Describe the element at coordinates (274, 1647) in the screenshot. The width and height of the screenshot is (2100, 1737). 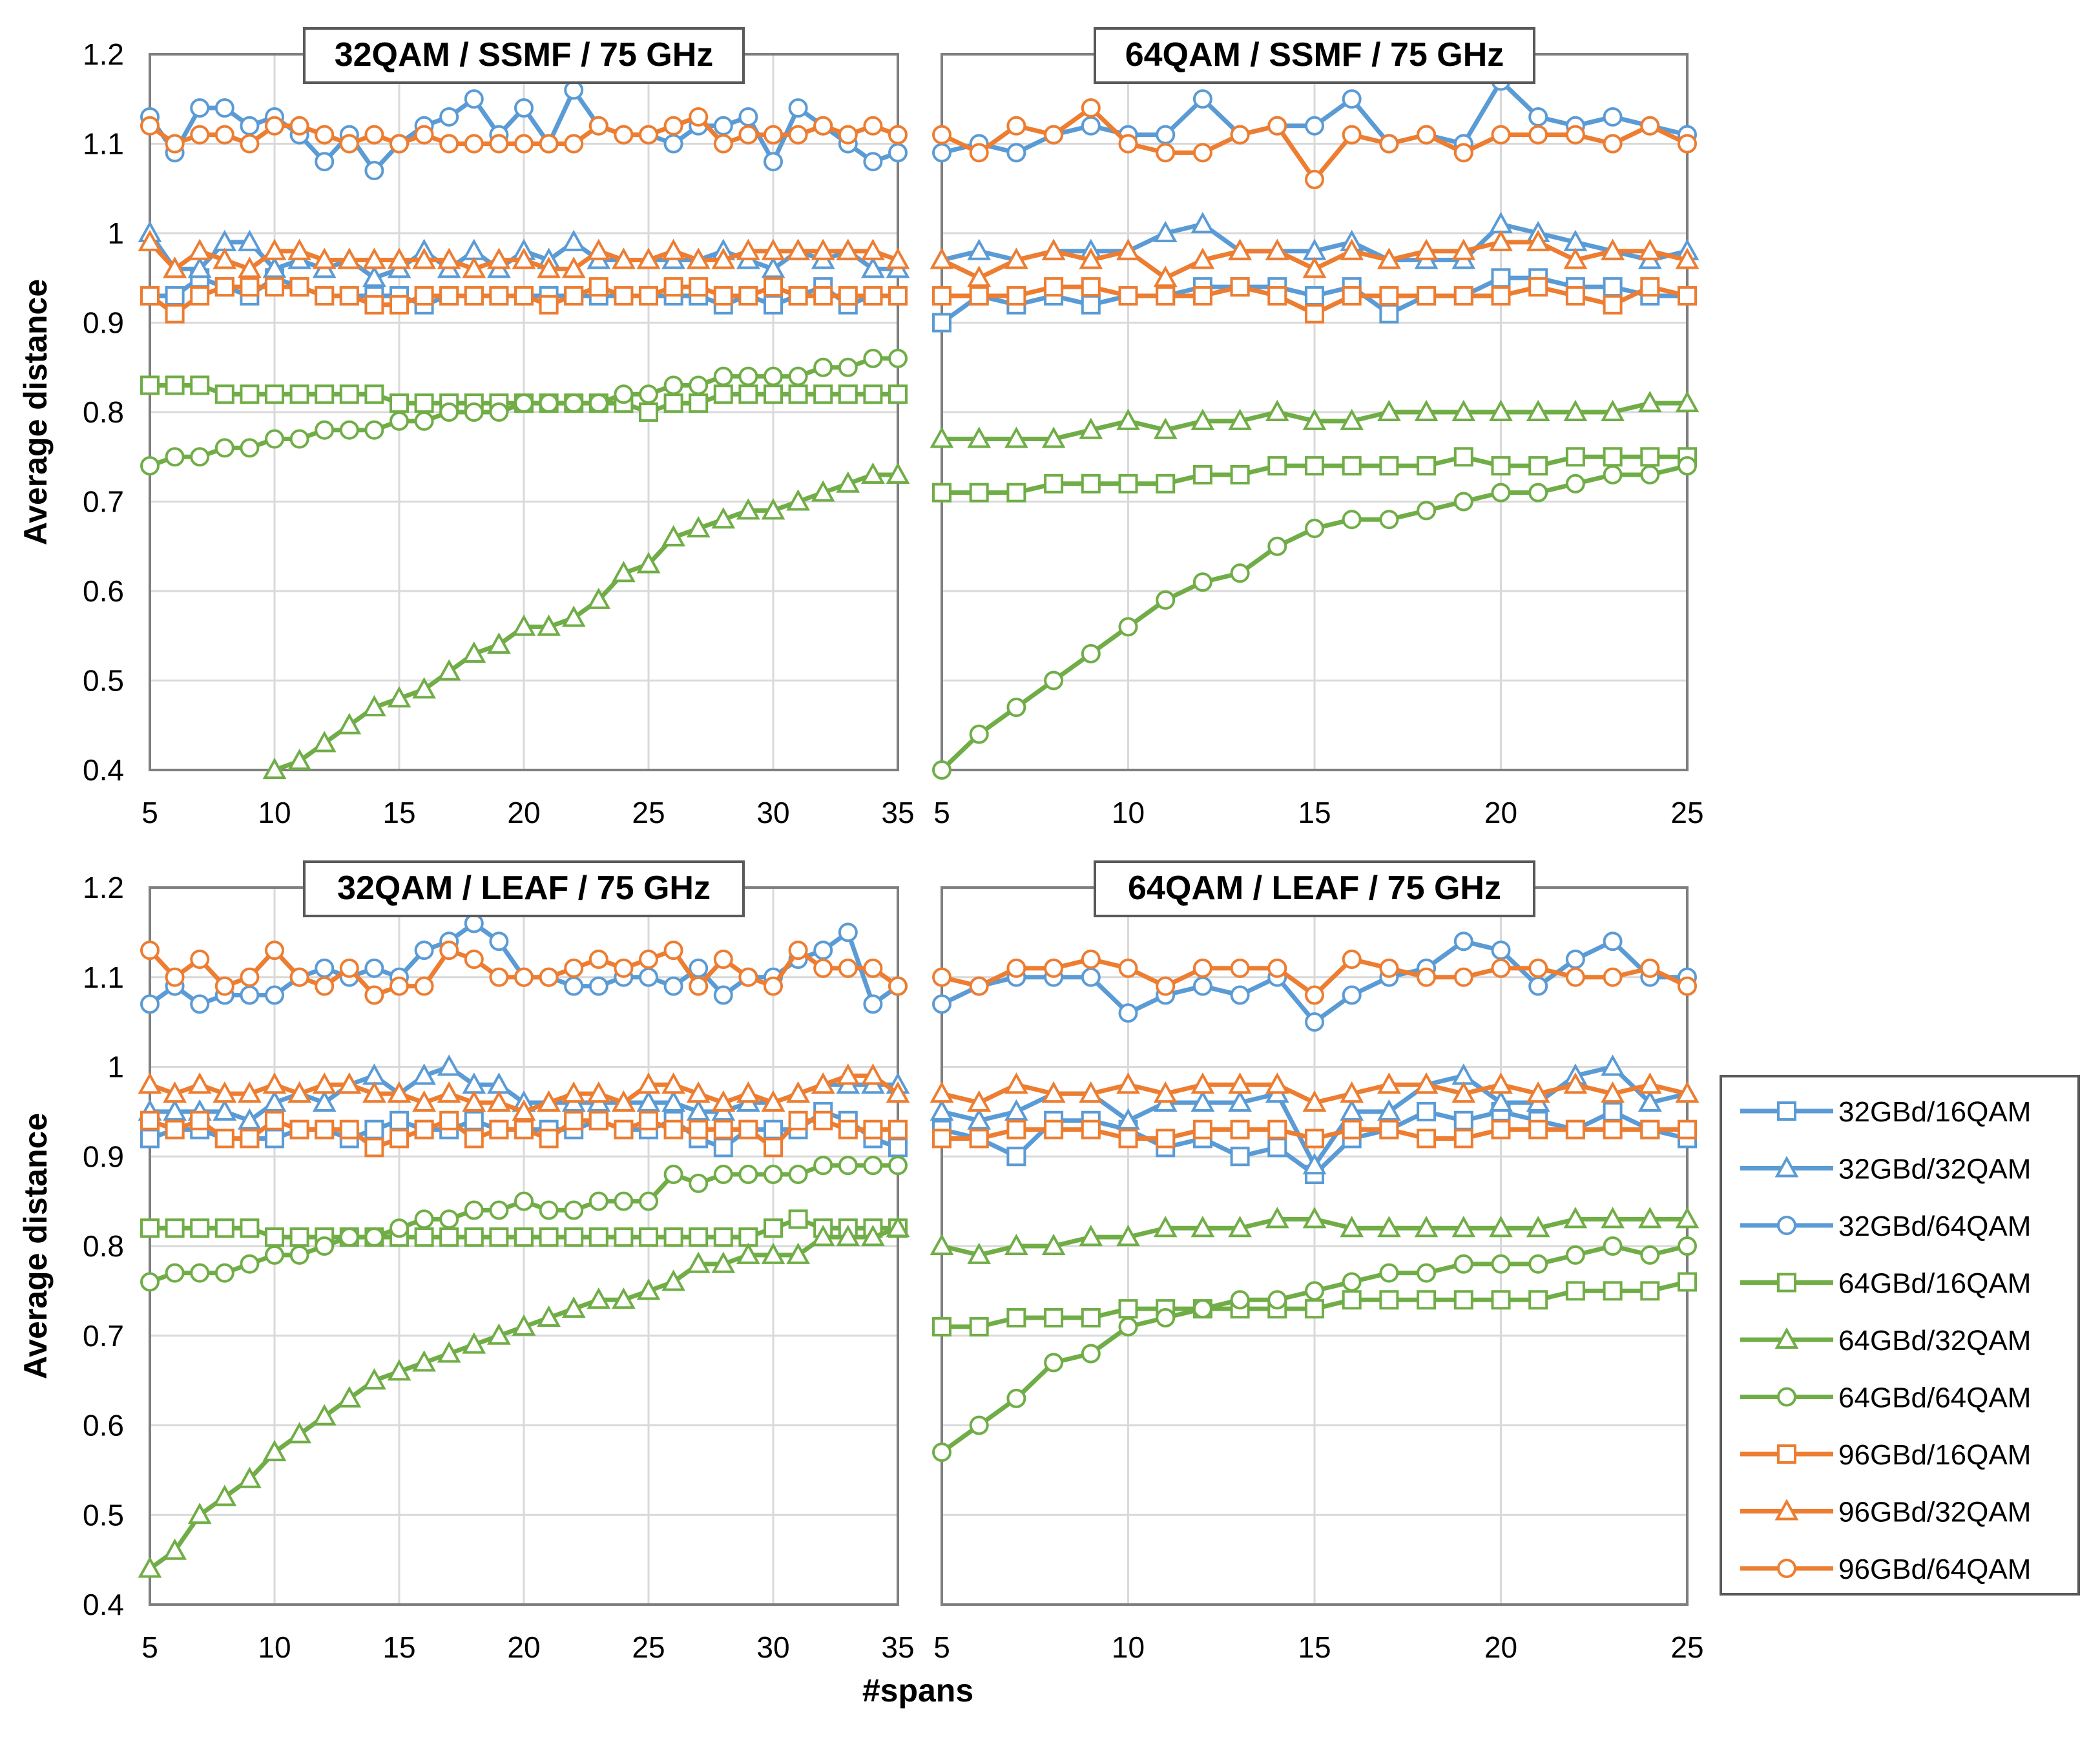
I see `x-tick-label: 10` at that location.